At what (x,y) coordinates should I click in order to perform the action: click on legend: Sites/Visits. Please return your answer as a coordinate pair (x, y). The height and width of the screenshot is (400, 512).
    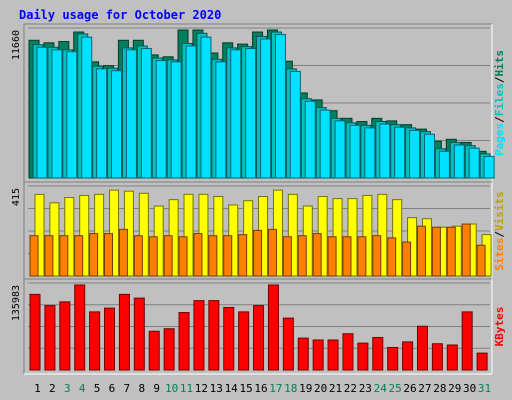
    Looking at the image, I should click on (499, 231).